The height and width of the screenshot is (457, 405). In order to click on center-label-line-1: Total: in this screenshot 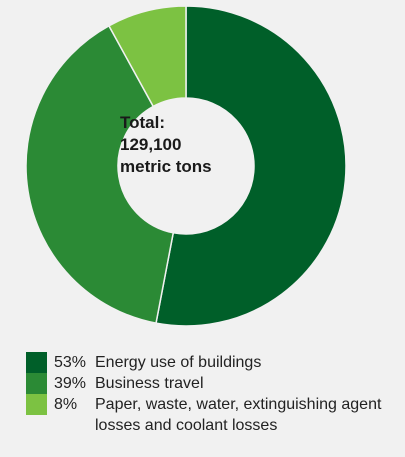, I will do `click(143, 122)`.